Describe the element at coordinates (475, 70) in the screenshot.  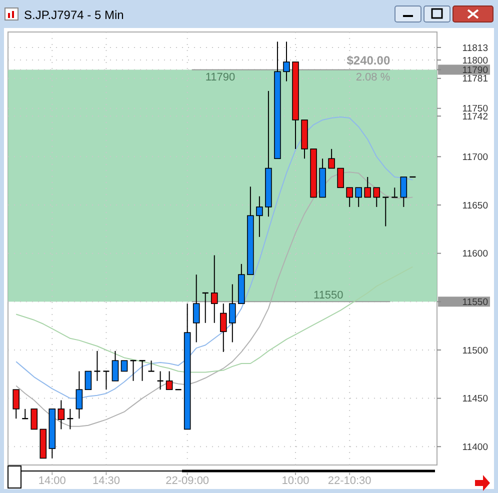
I see `y-tick-label: 11790` at that location.